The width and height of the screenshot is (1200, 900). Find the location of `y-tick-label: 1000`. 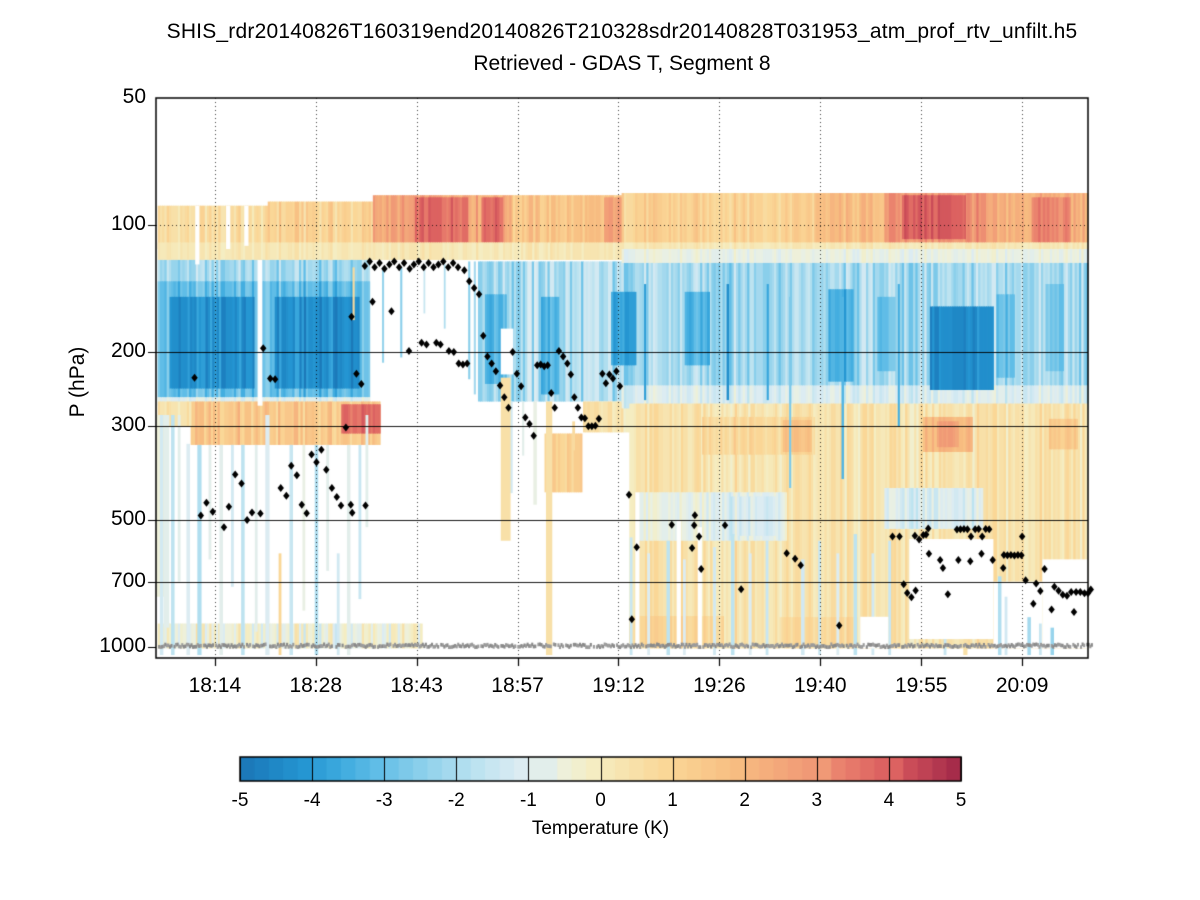

y-tick-label: 1000 is located at coordinates (122, 645).